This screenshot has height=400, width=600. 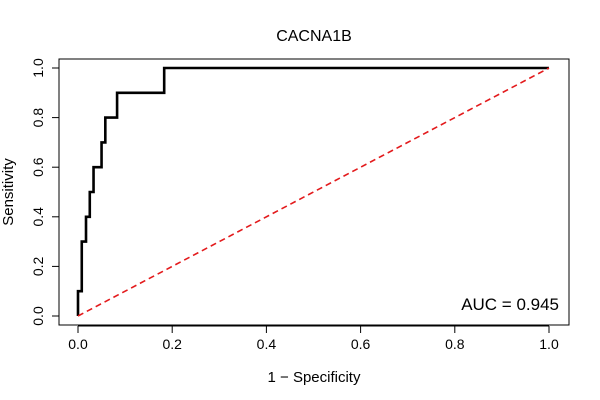 I want to click on auc-annotation: AUC = 0.945, so click(x=510, y=304).